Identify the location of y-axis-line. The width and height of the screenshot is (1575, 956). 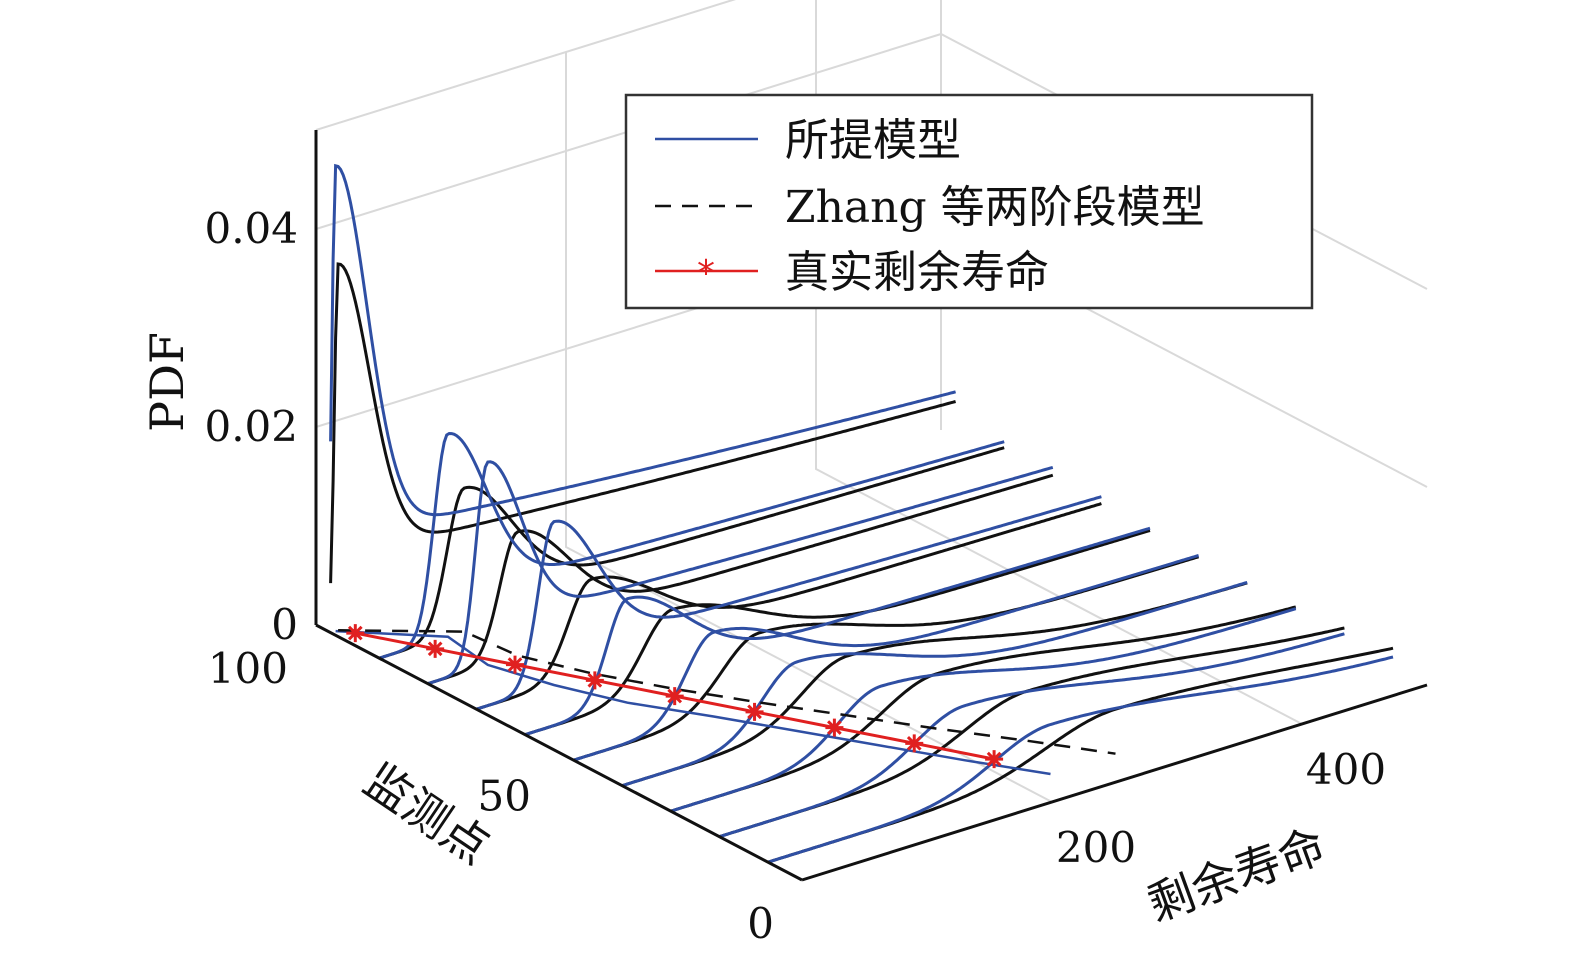
(559, 752).